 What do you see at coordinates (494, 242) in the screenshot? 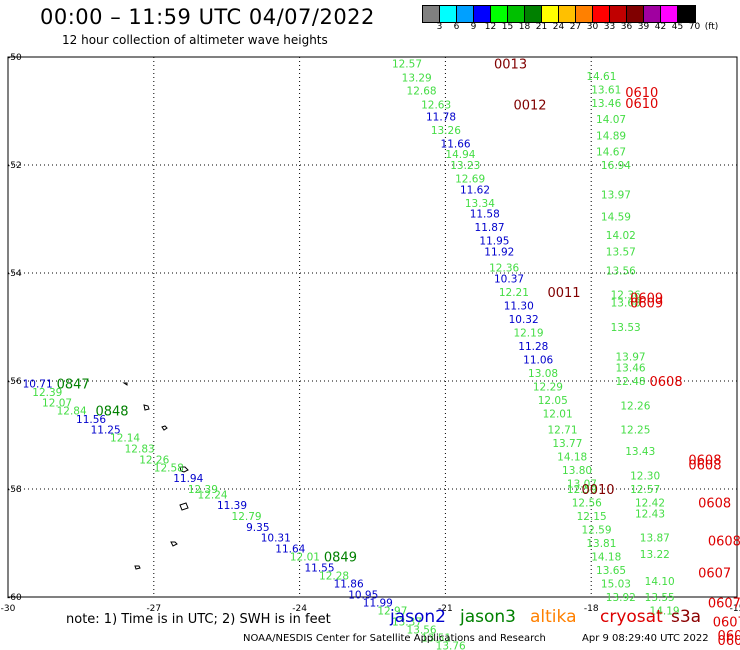
I see `wave-height-point: 11.95` at bounding box center [494, 242].